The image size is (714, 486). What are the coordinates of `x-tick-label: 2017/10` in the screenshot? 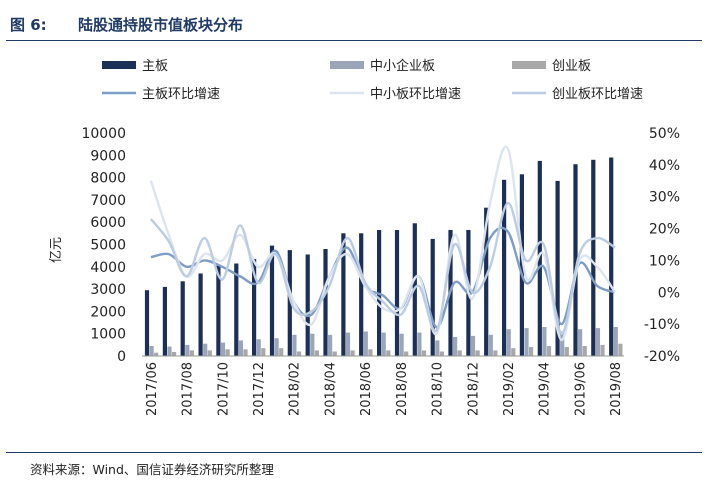 It's located at (223, 389).